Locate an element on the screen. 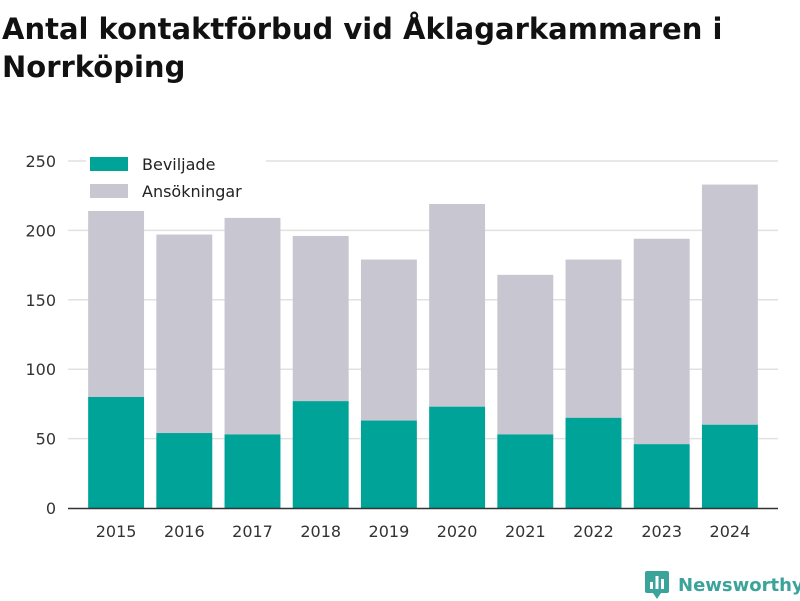 The height and width of the screenshot is (601, 800). y-tick-label: 200 is located at coordinates (40, 230).